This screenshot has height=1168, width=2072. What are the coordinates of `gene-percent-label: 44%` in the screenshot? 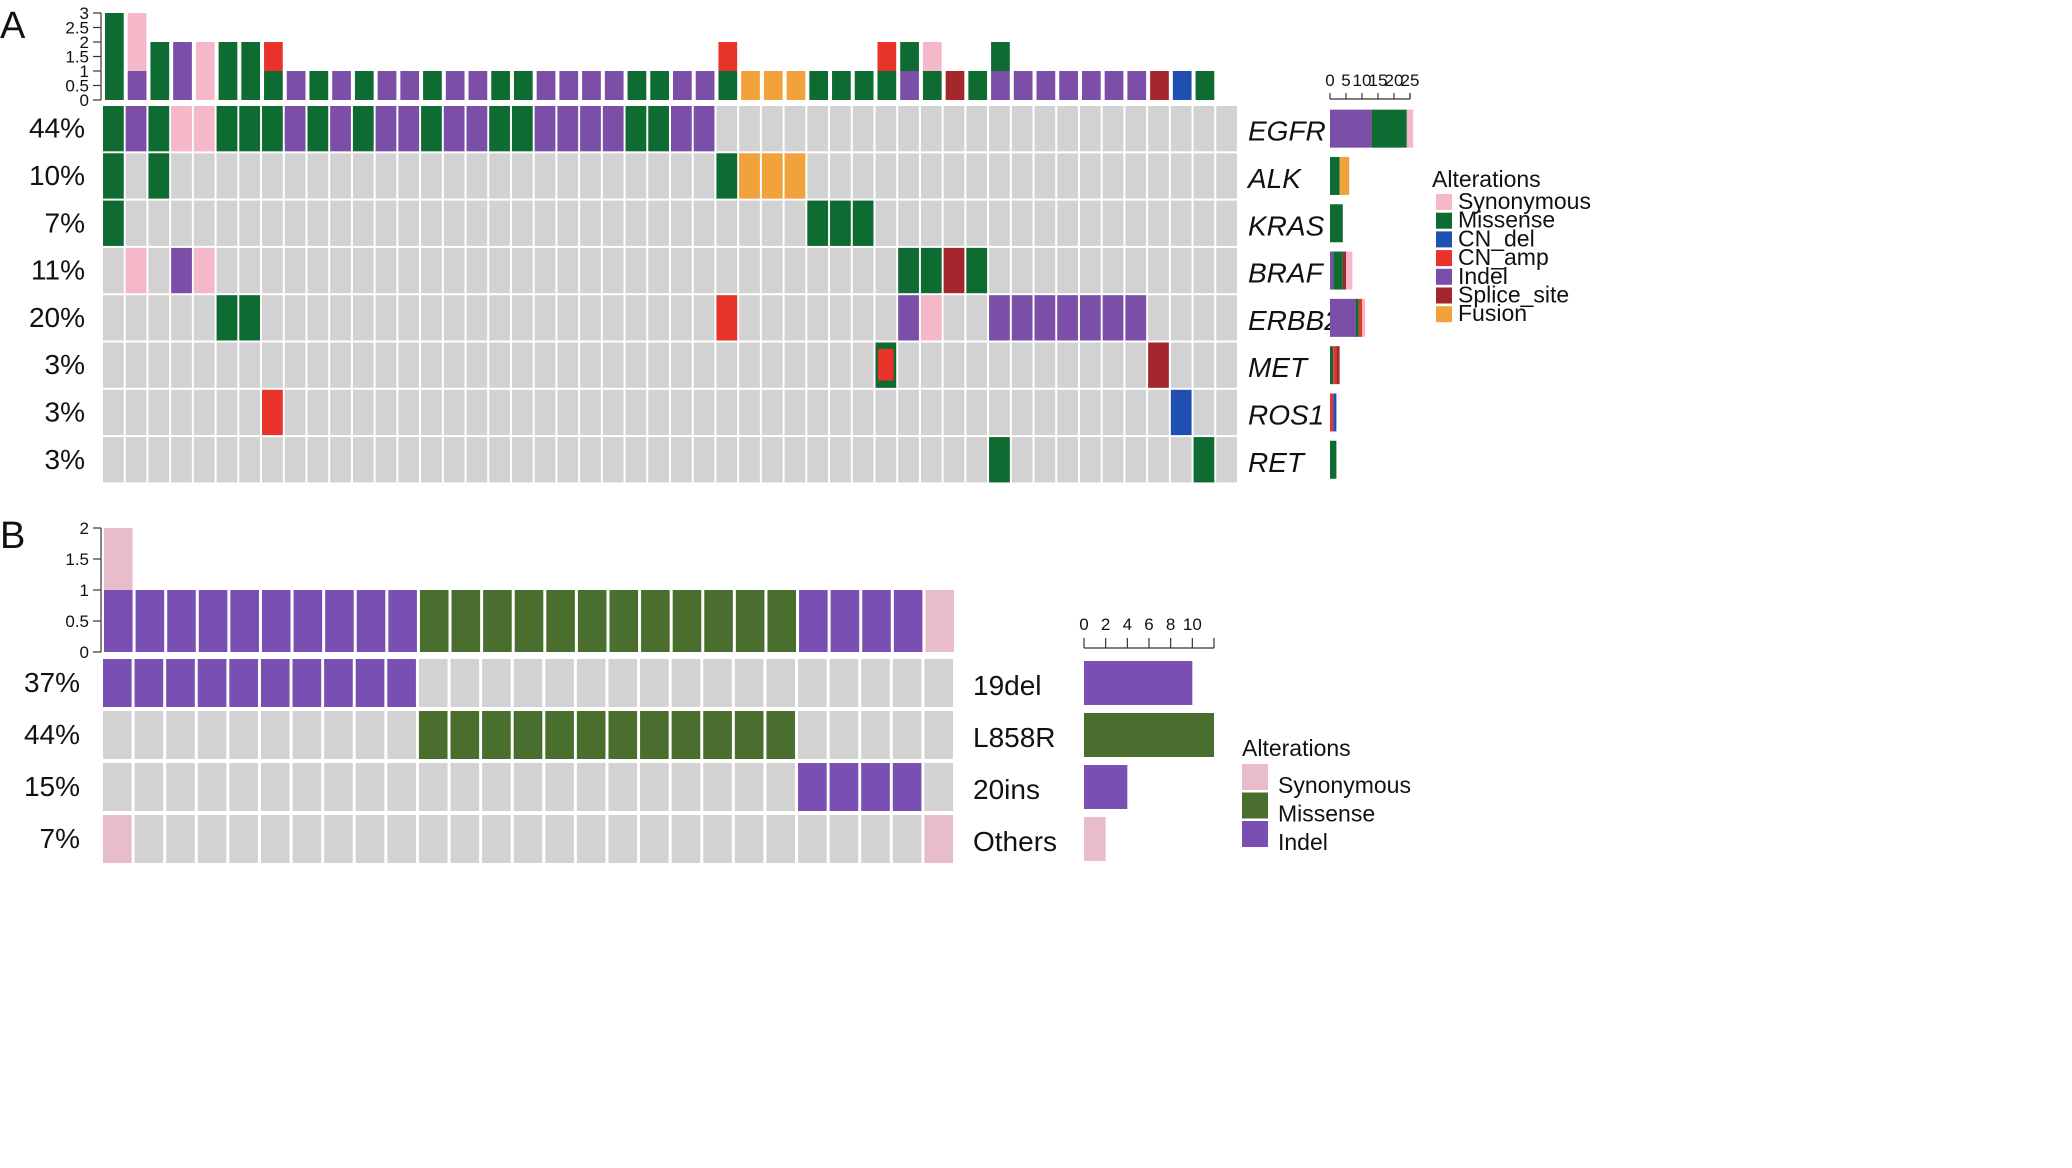 It's located at (57, 128).